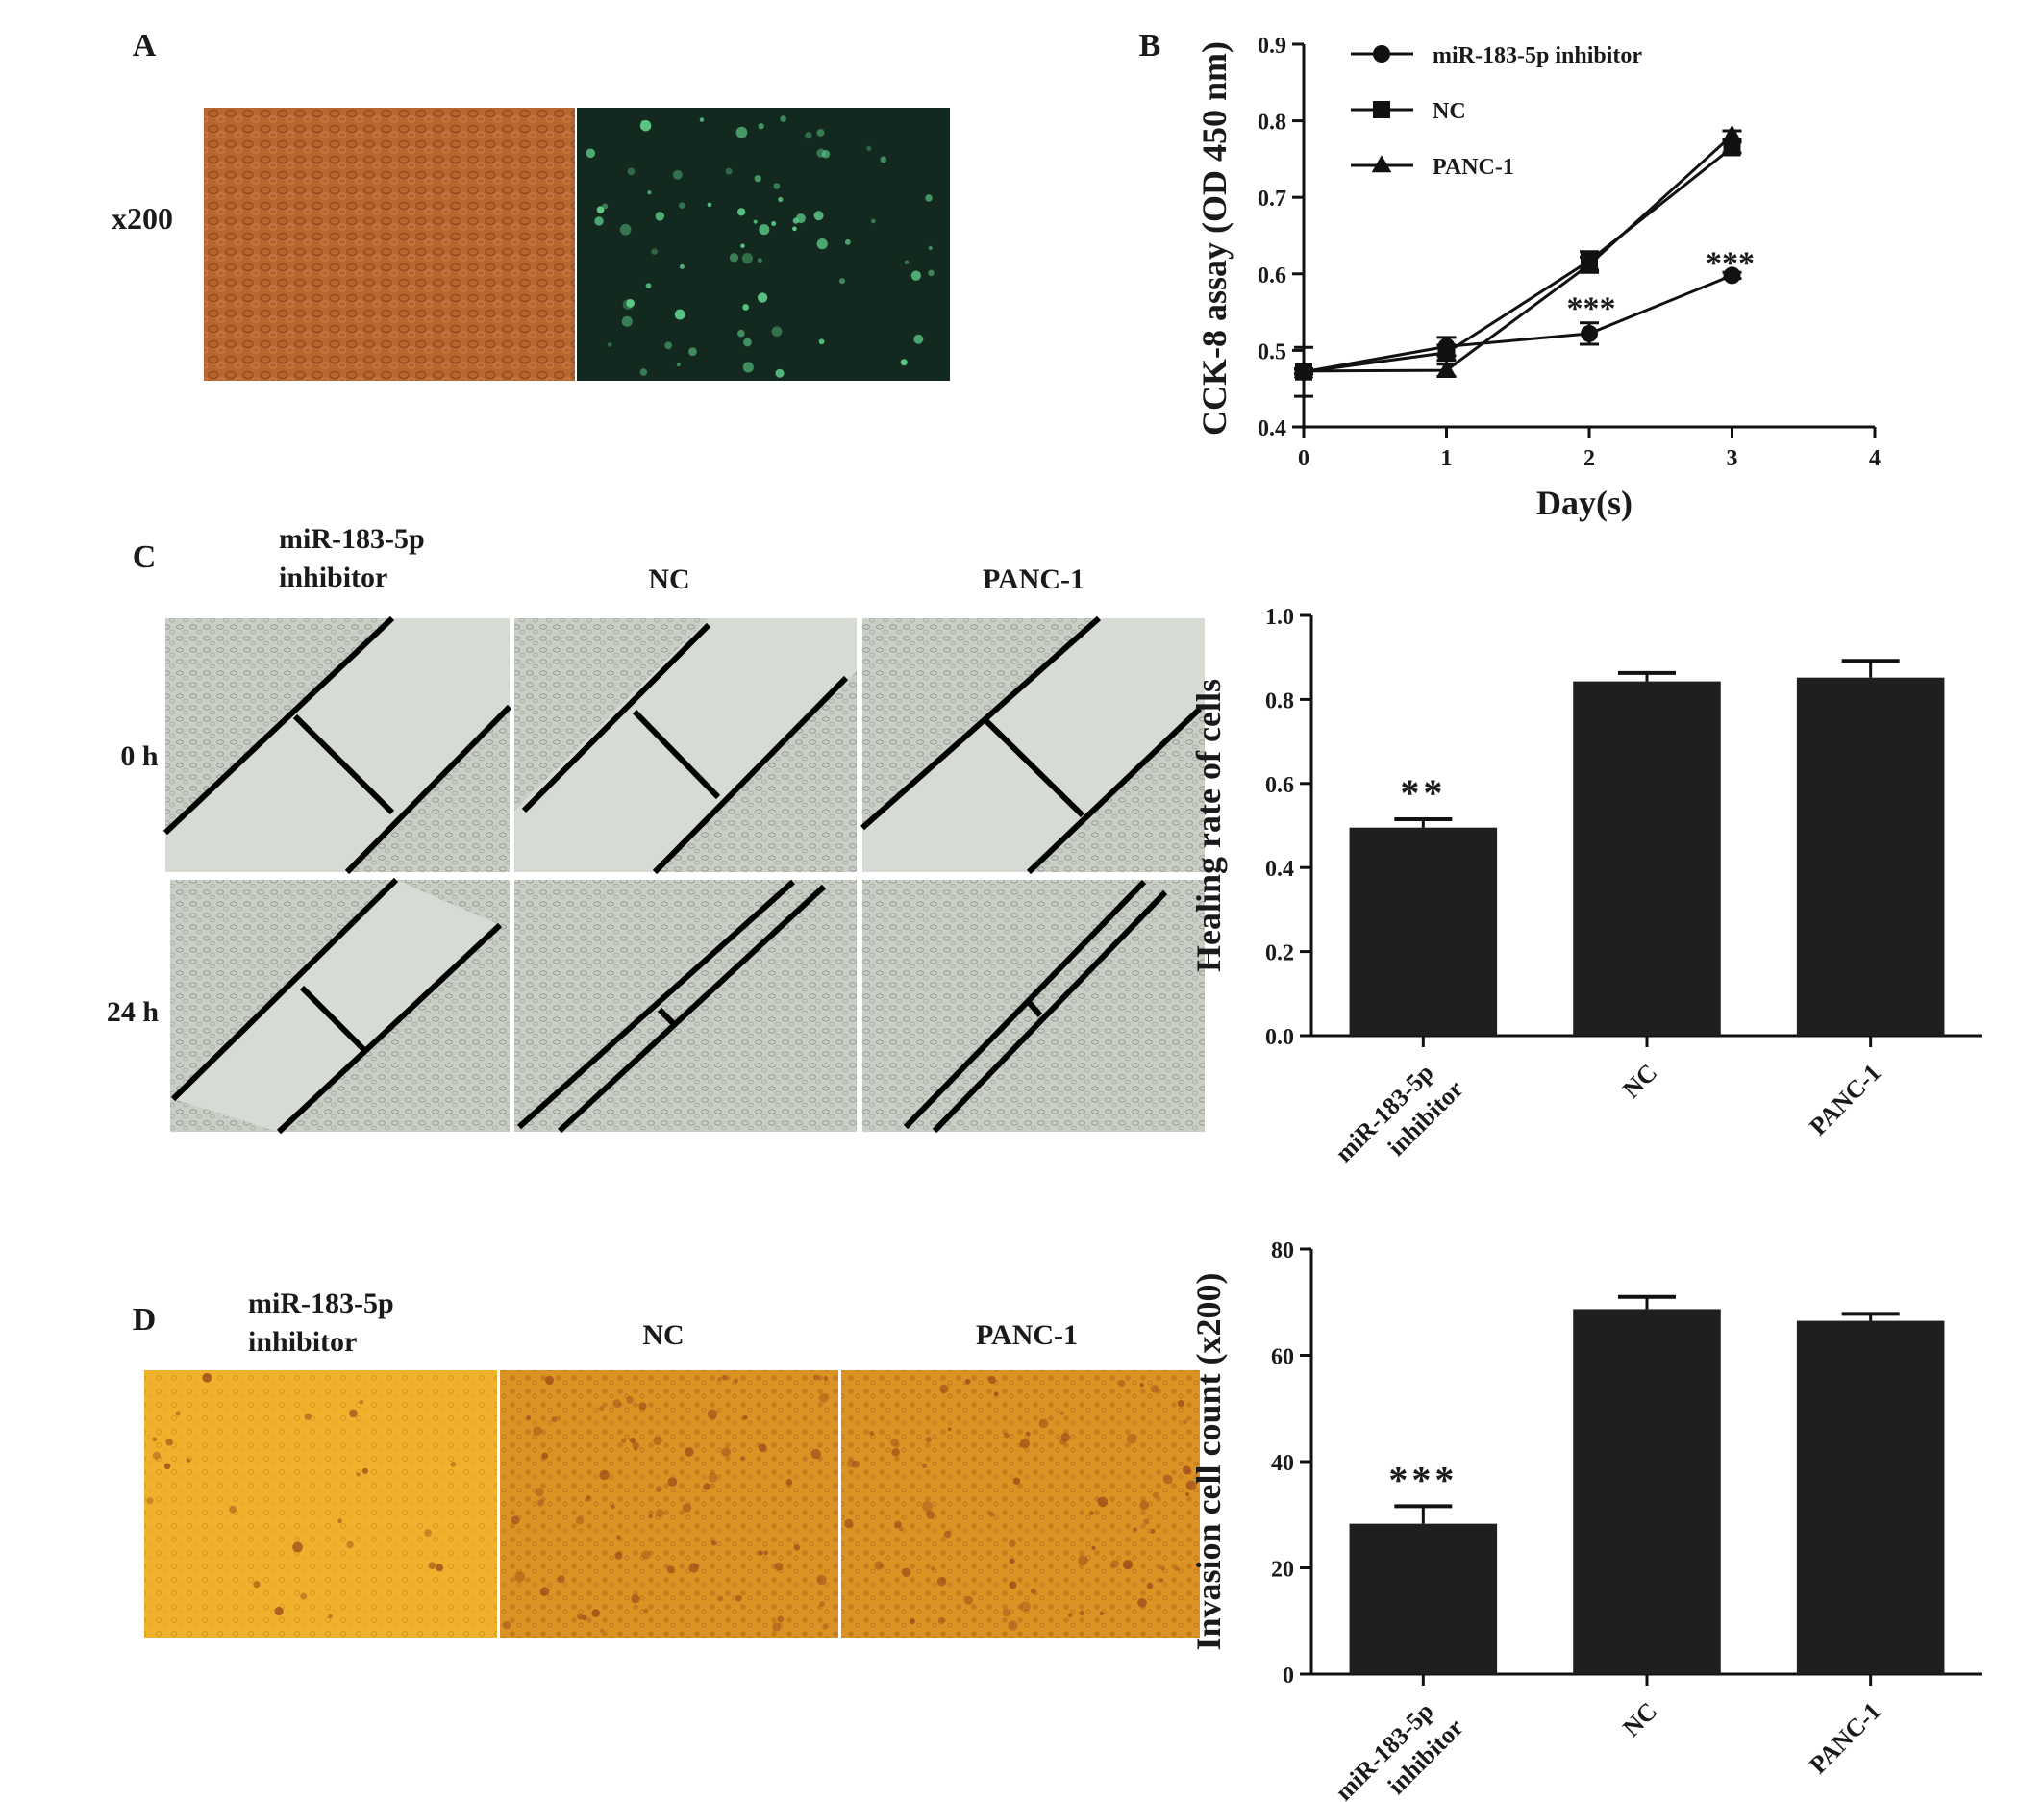 The width and height of the screenshot is (2044, 1802). I want to click on micrograph-brightfield, so click(389, 244).